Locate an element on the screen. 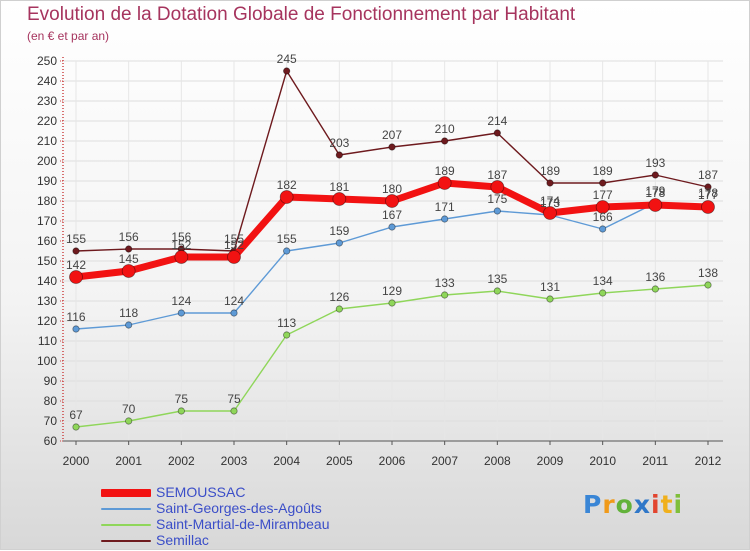  data-label-saint-martial-de-mirambeau: 135 is located at coordinates (497, 279).